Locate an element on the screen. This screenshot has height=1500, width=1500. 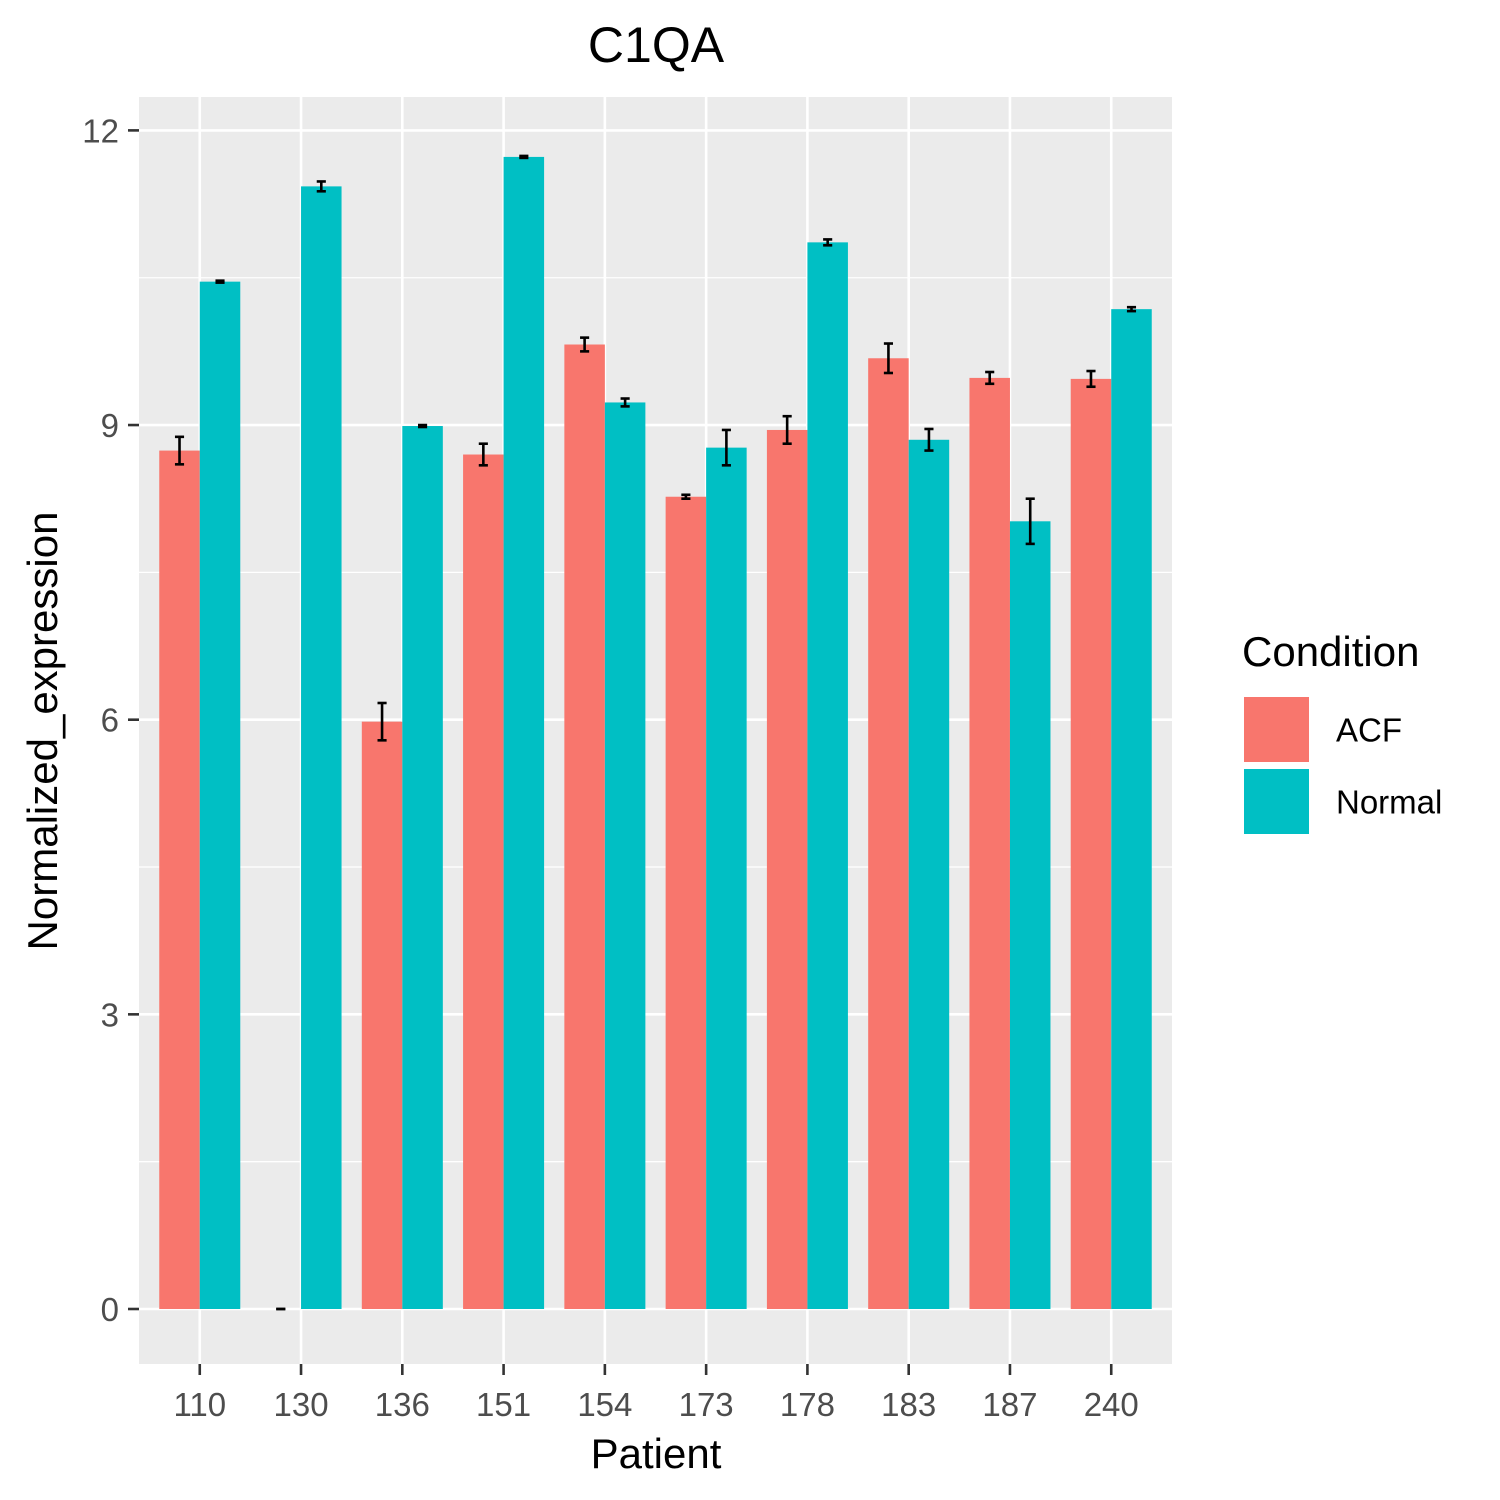
y-tick-label: 12 is located at coordinates (100, 130).